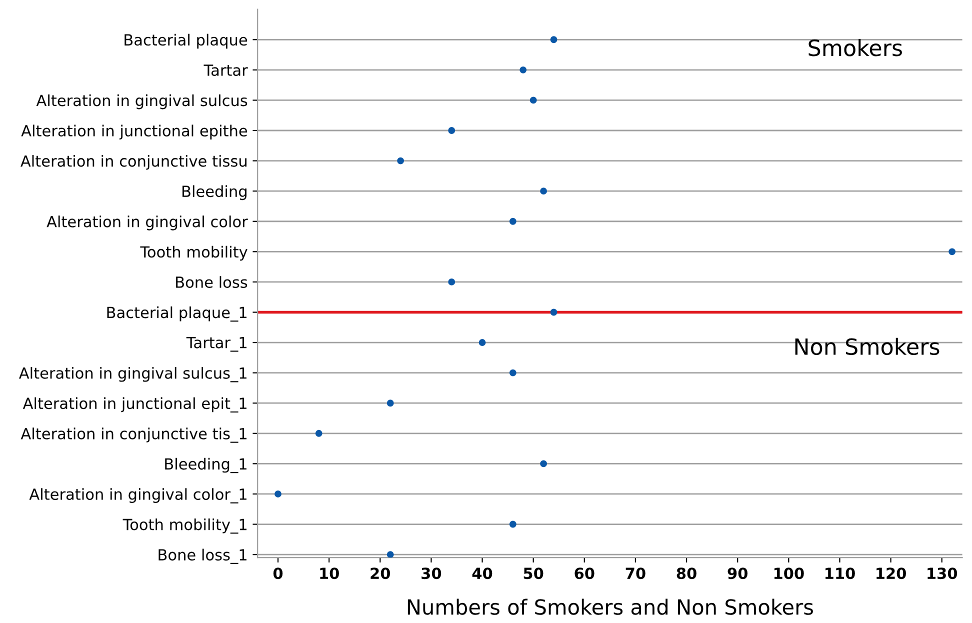 Image resolution: width=972 pixels, height=623 pixels. What do you see at coordinates (380, 574) in the screenshot?
I see `x-tick-label: 20` at bounding box center [380, 574].